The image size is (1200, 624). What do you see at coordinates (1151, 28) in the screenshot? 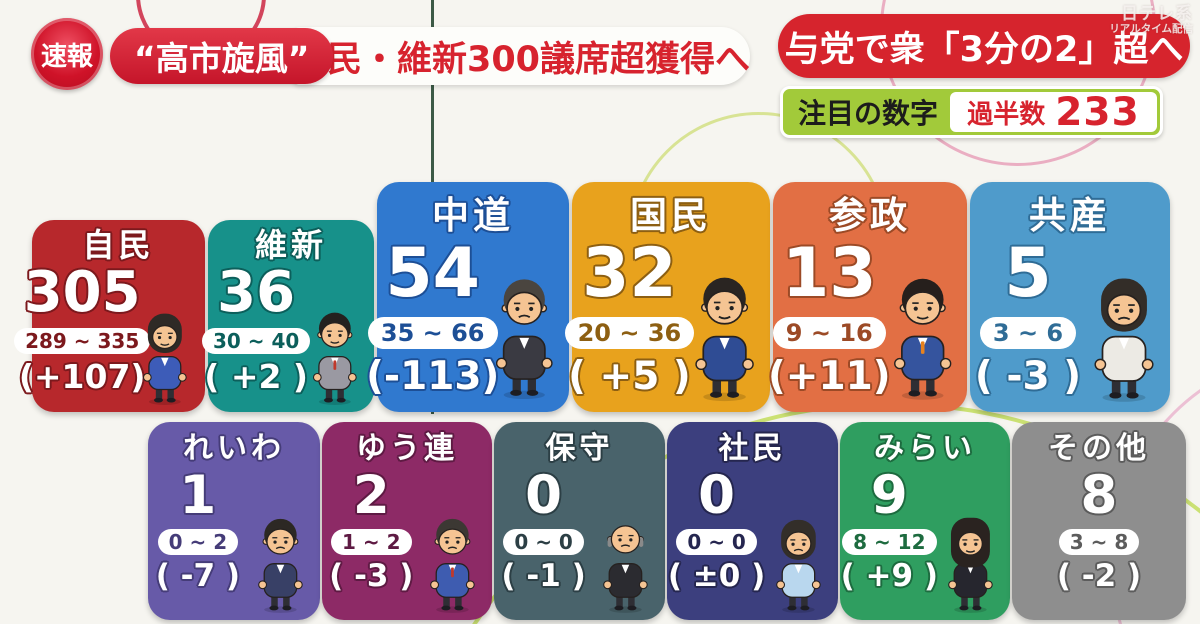
I see `broadcaster-watermark-line2: リアルタイム配信` at bounding box center [1151, 28].